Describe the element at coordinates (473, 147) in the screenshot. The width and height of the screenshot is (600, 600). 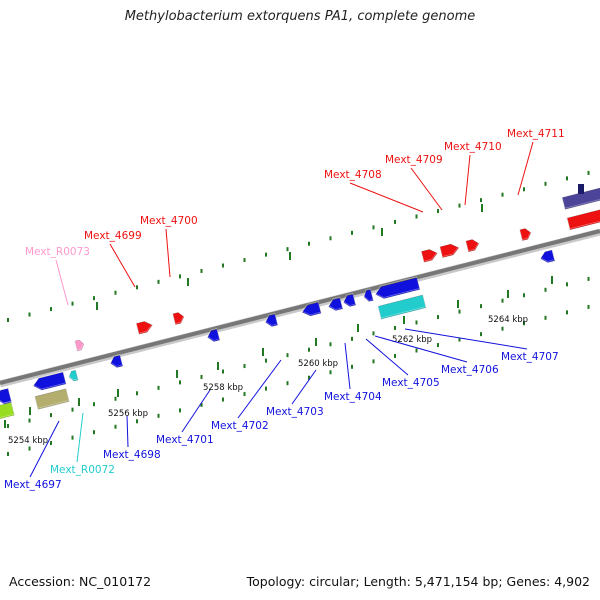
I see `gene-label: Mext_4710` at that location.